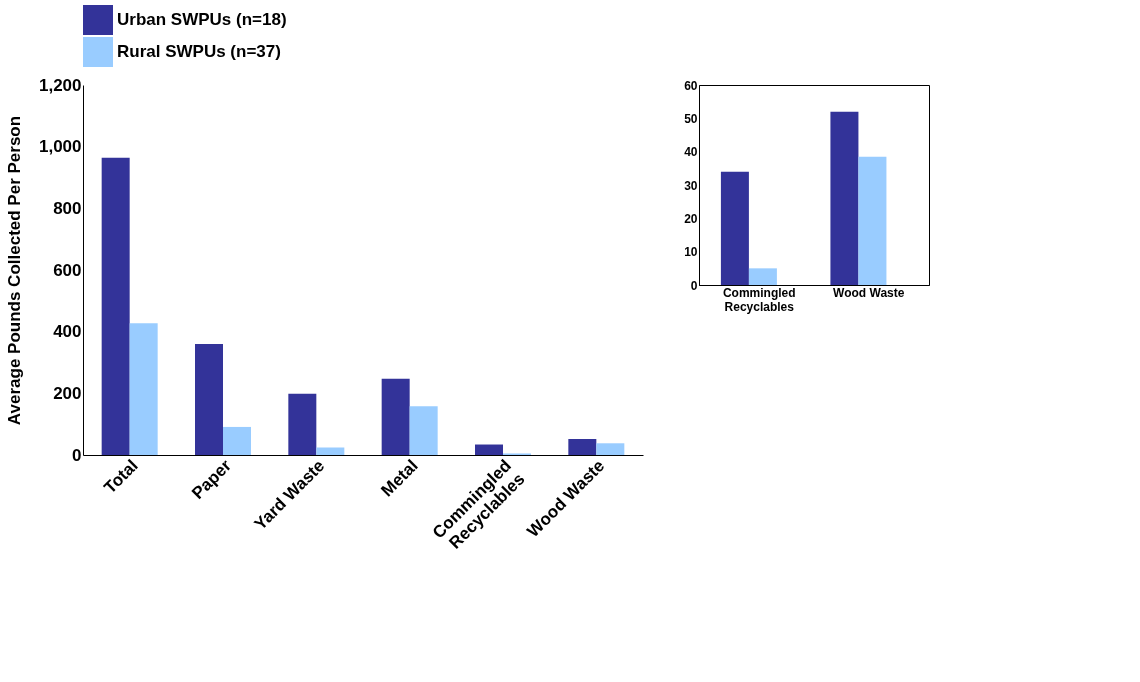  I want to click on legend-label: Urban SWPUs (n=18), so click(202, 19).